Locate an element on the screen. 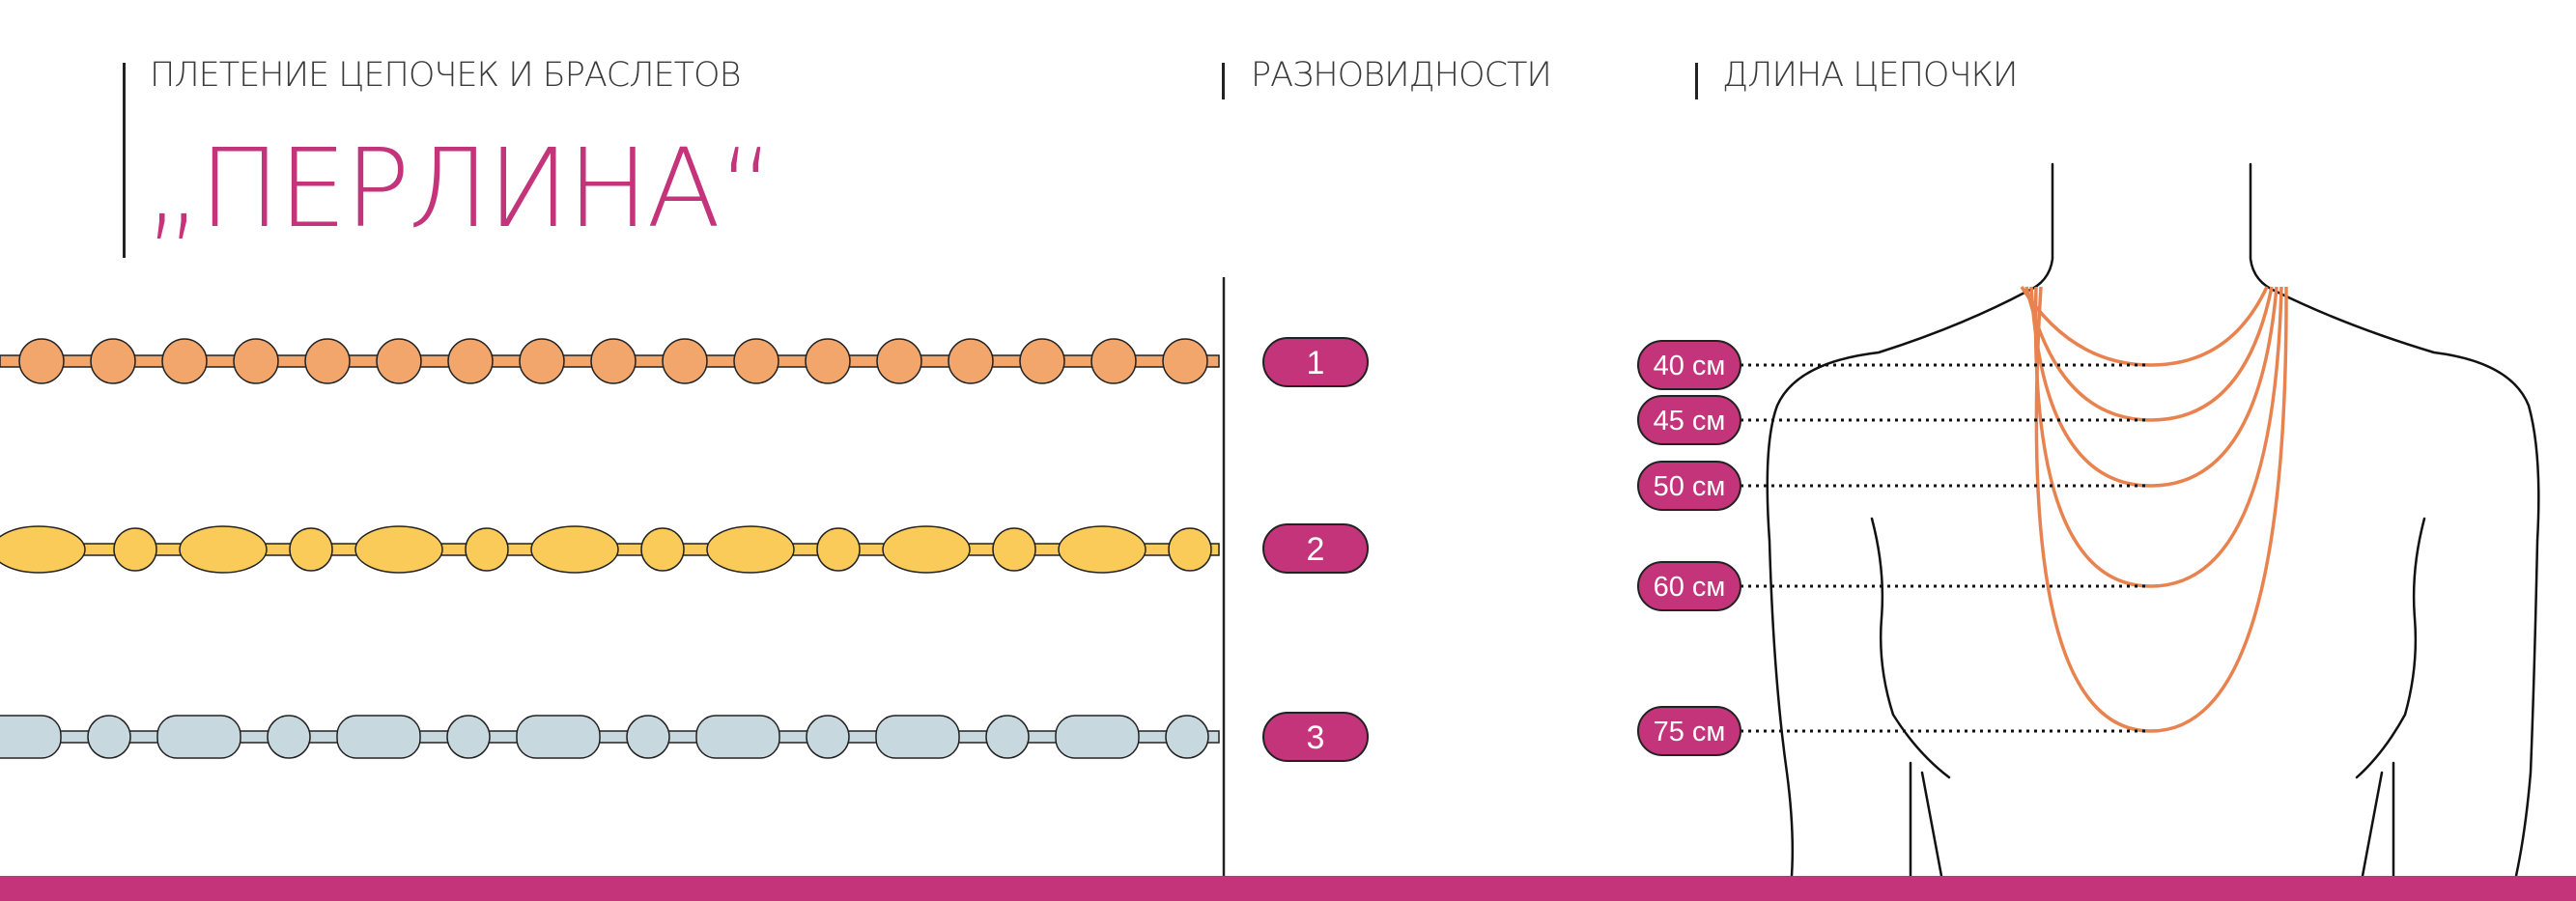 The image size is (2576, 901). length-guides is located at coordinates (1944, 548).